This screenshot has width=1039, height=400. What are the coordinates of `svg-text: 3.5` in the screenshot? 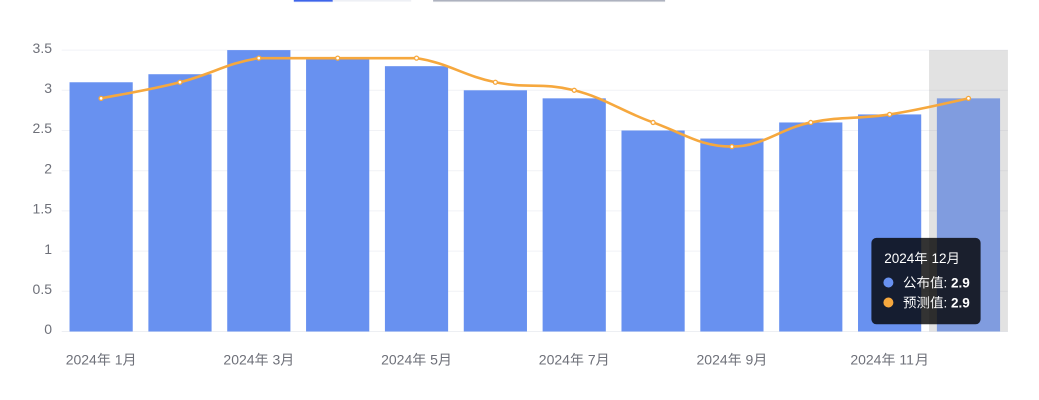 It's located at (43, 48).